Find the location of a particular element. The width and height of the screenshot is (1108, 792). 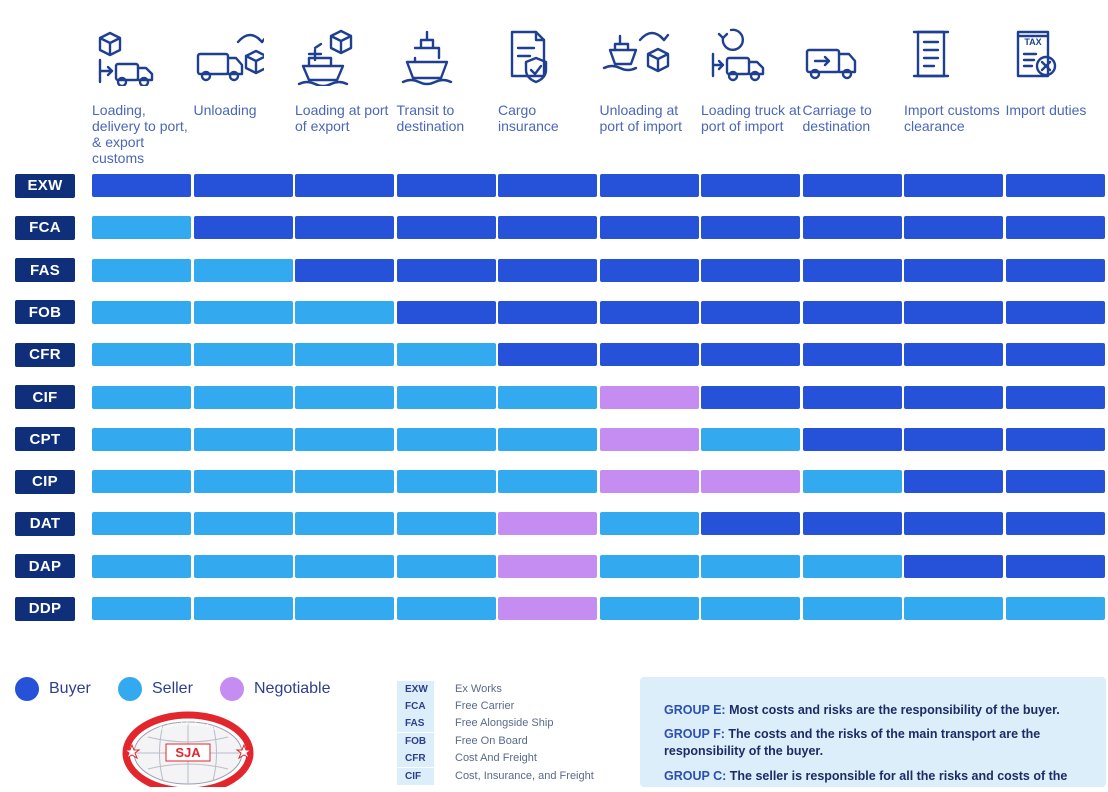

abbreviation-name: Cost And Freight is located at coordinates (496, 758).